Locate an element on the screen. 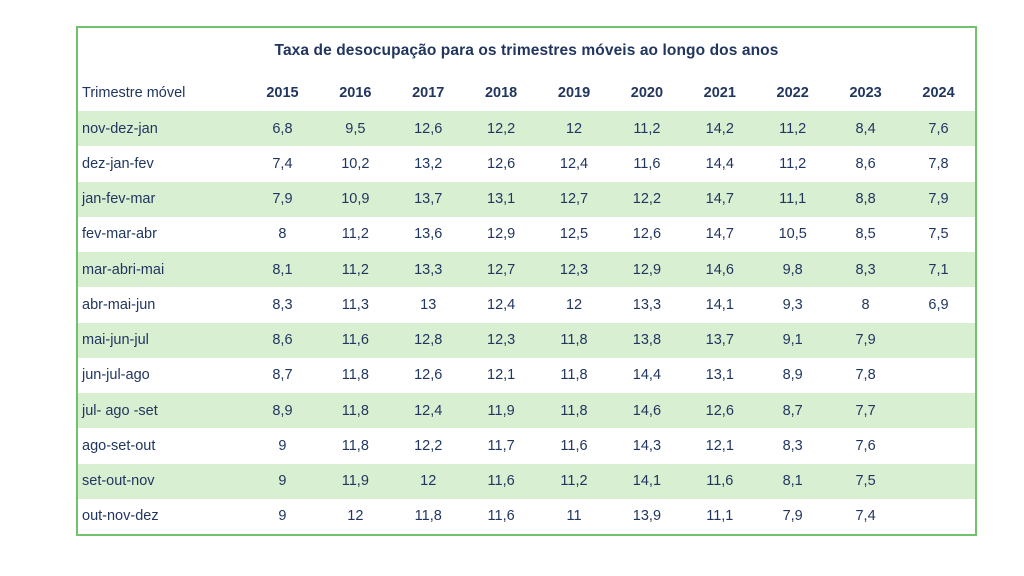 Image resolution: width=1024 pixels, height=576 pixels. data-cell: 14,7 is located at coordinates (719, 234).